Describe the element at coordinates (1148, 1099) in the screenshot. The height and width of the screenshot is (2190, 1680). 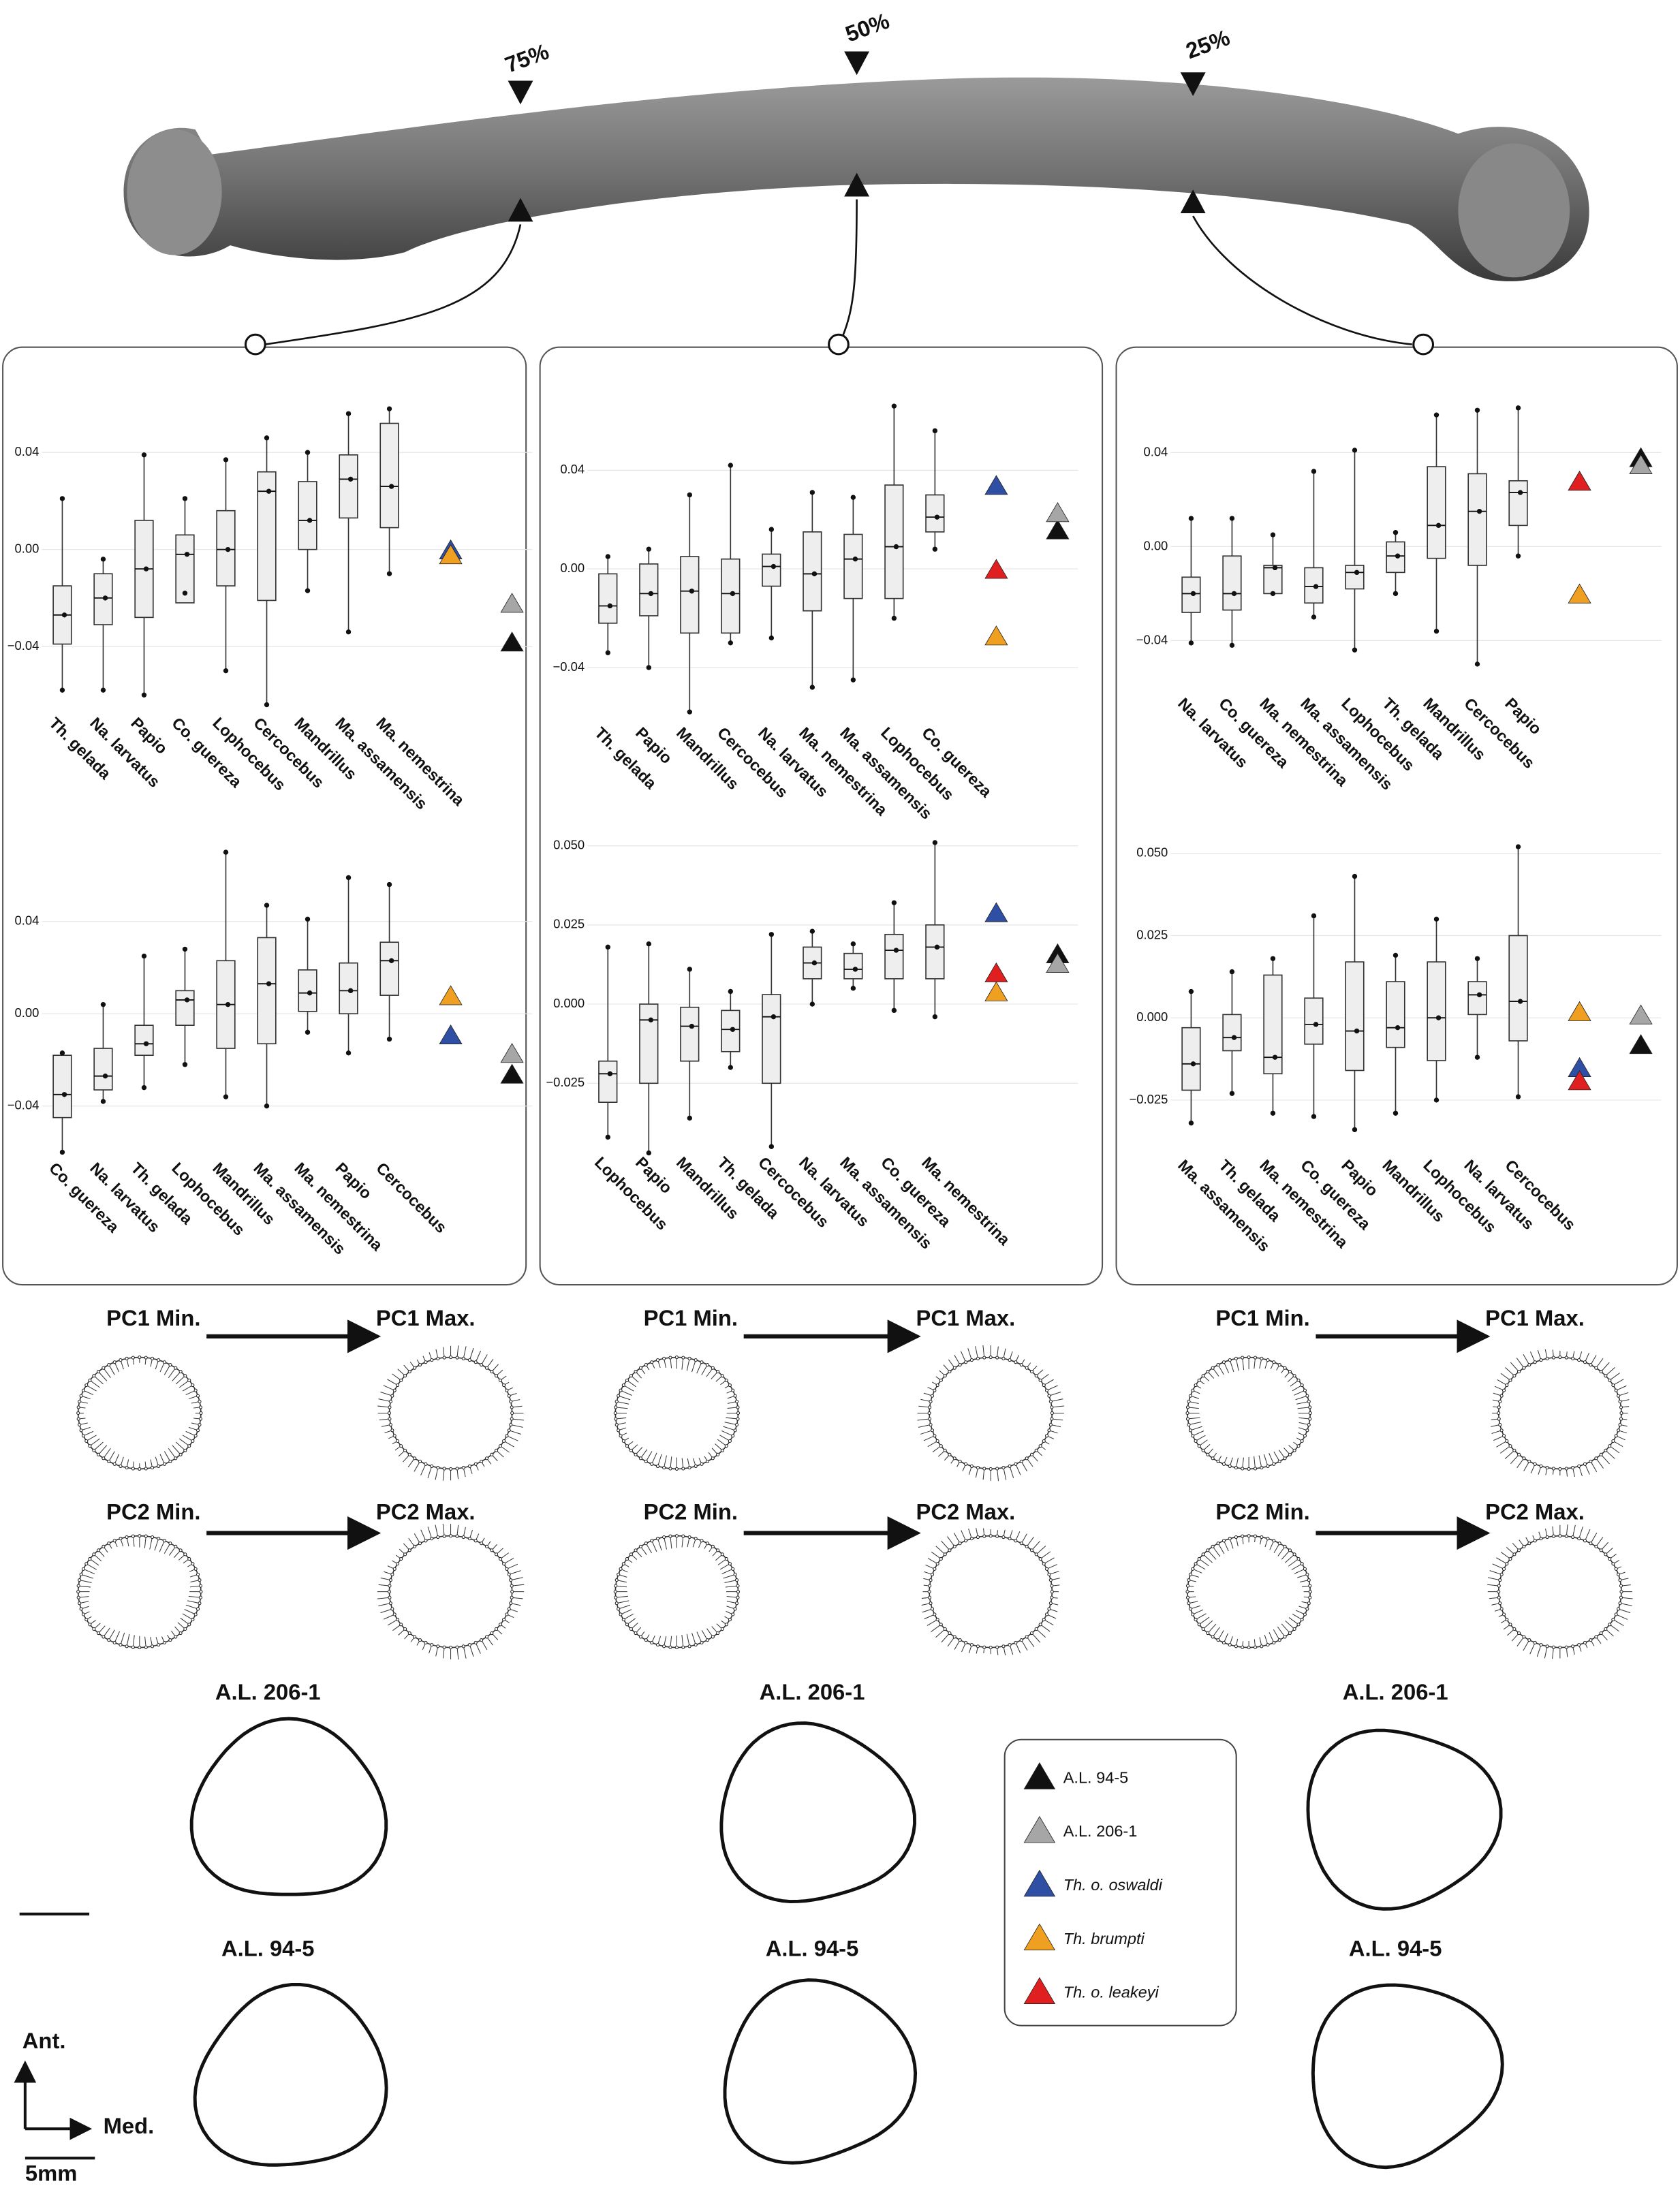
I see `y-tick-label: −0.025` at that location.